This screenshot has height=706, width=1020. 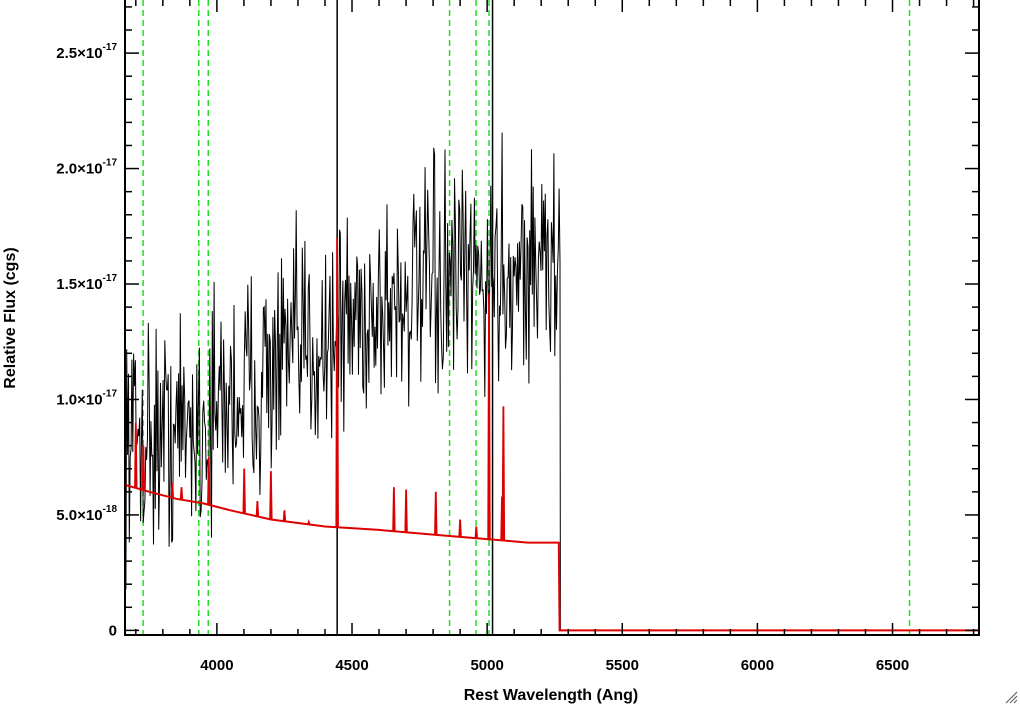 I want to click on y-tick-label: 1.0×10⁻¹⁷, so click(x=86, y=398).